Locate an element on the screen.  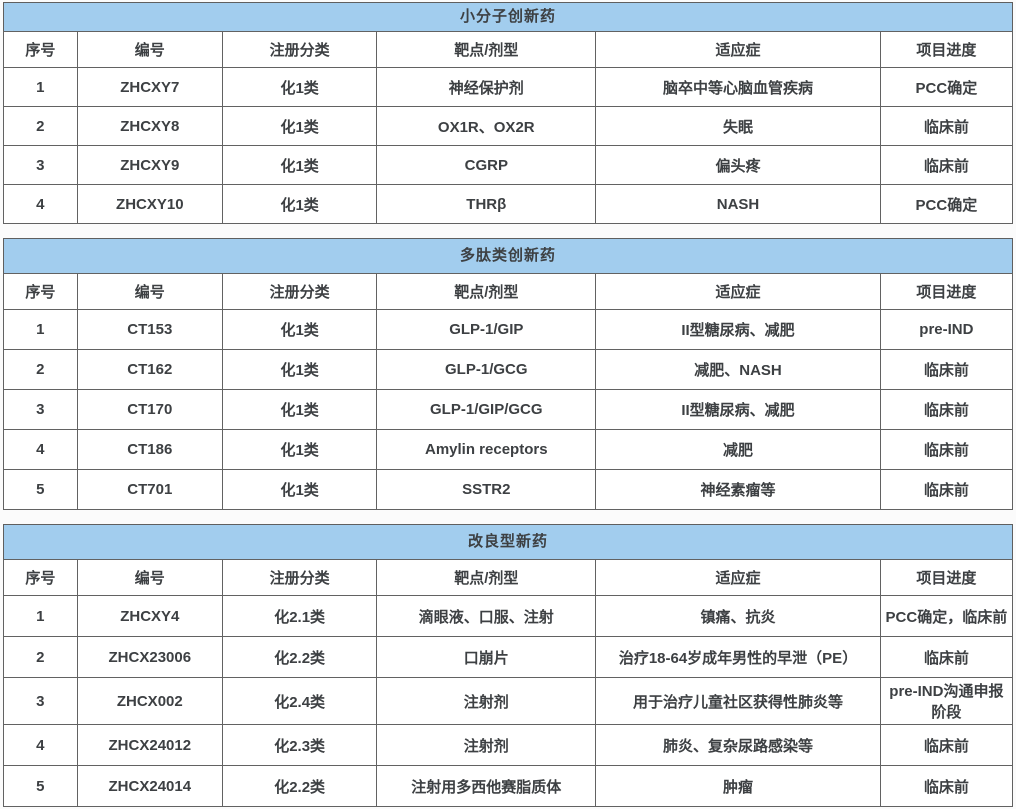
table-cell: PCC确定，临床前 is located at coordinates (946, 616).